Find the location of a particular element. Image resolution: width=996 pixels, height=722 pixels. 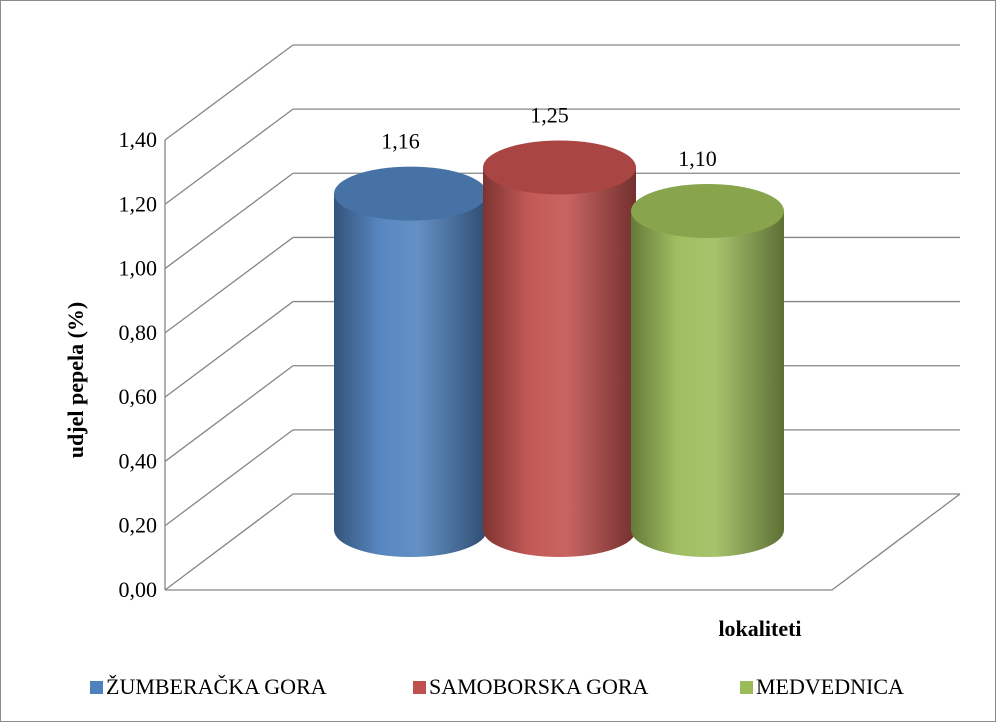

y-tick-label: 0,40 is located at coordinates (138, 460).